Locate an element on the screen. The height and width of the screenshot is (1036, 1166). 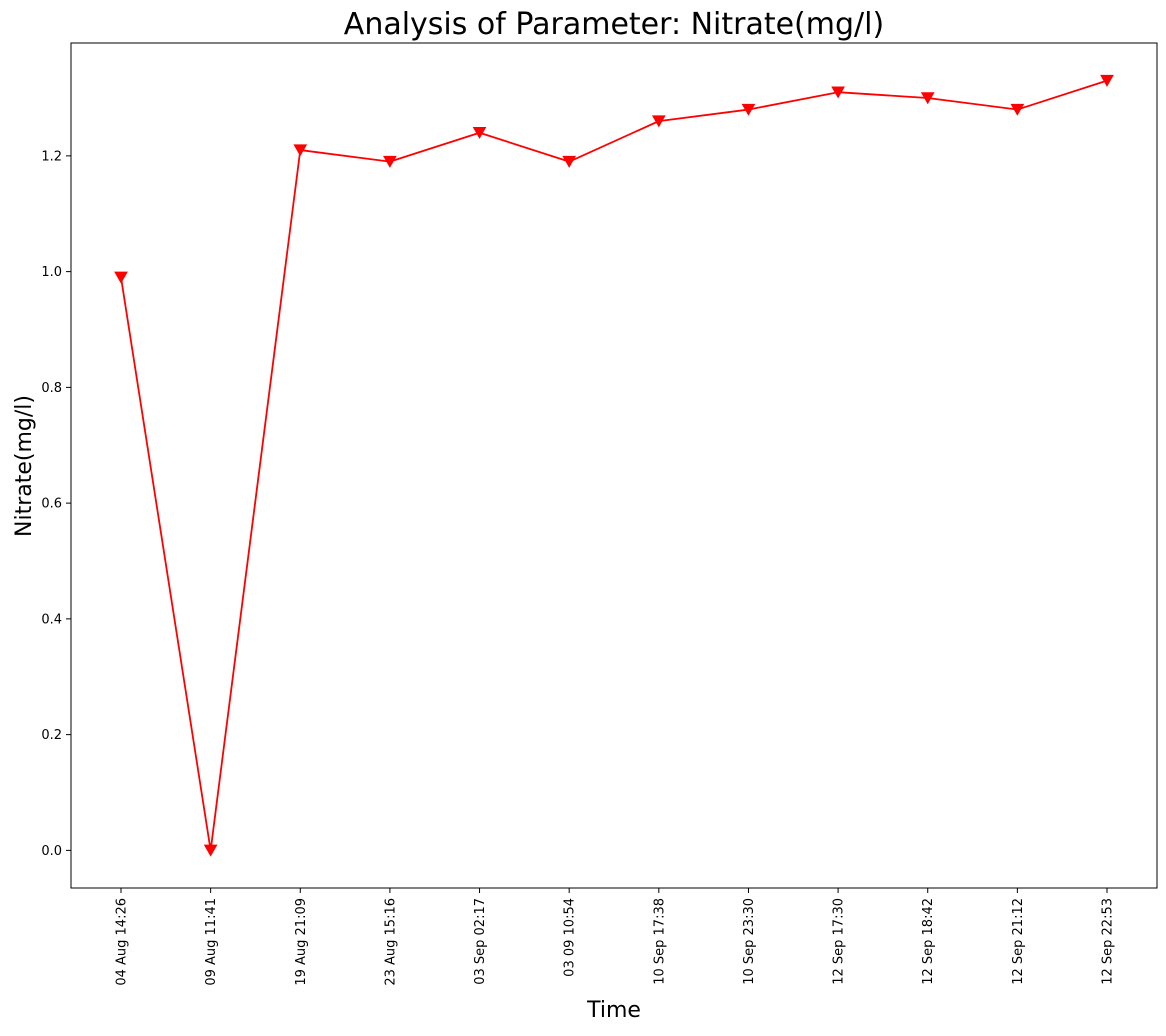
x-tick-label: 12 Sep 21:12 is located at coordinates (1018, 941).